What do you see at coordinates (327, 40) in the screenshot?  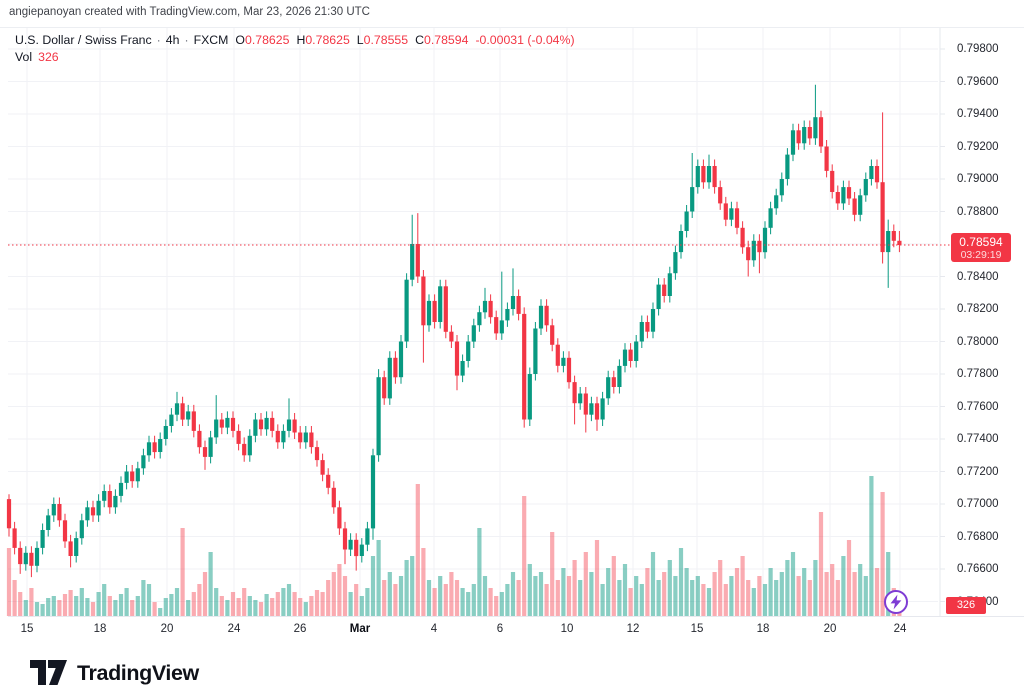 I see `high-value: 0.78625` at bounding box center [327, 40].